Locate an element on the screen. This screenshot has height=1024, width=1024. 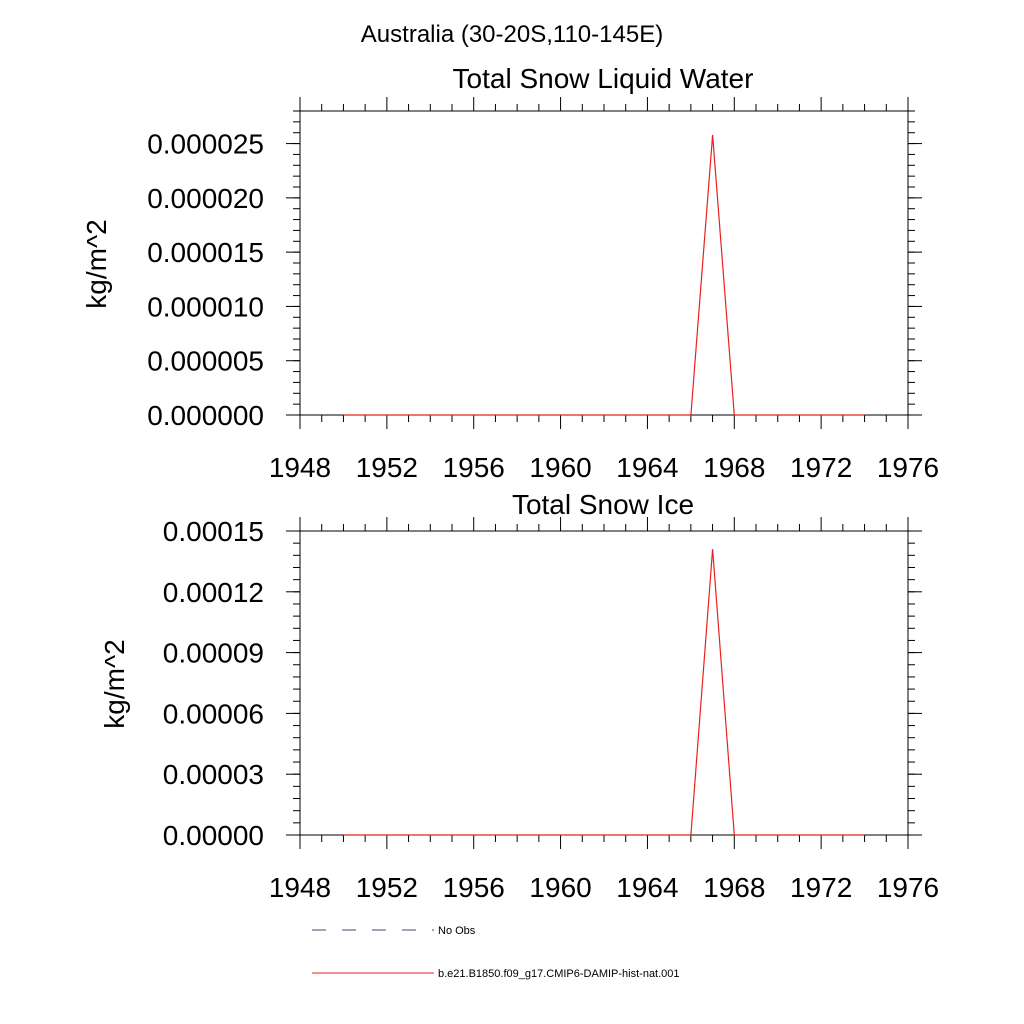
legend-label: No Obs is located at coordinates (457, 931).